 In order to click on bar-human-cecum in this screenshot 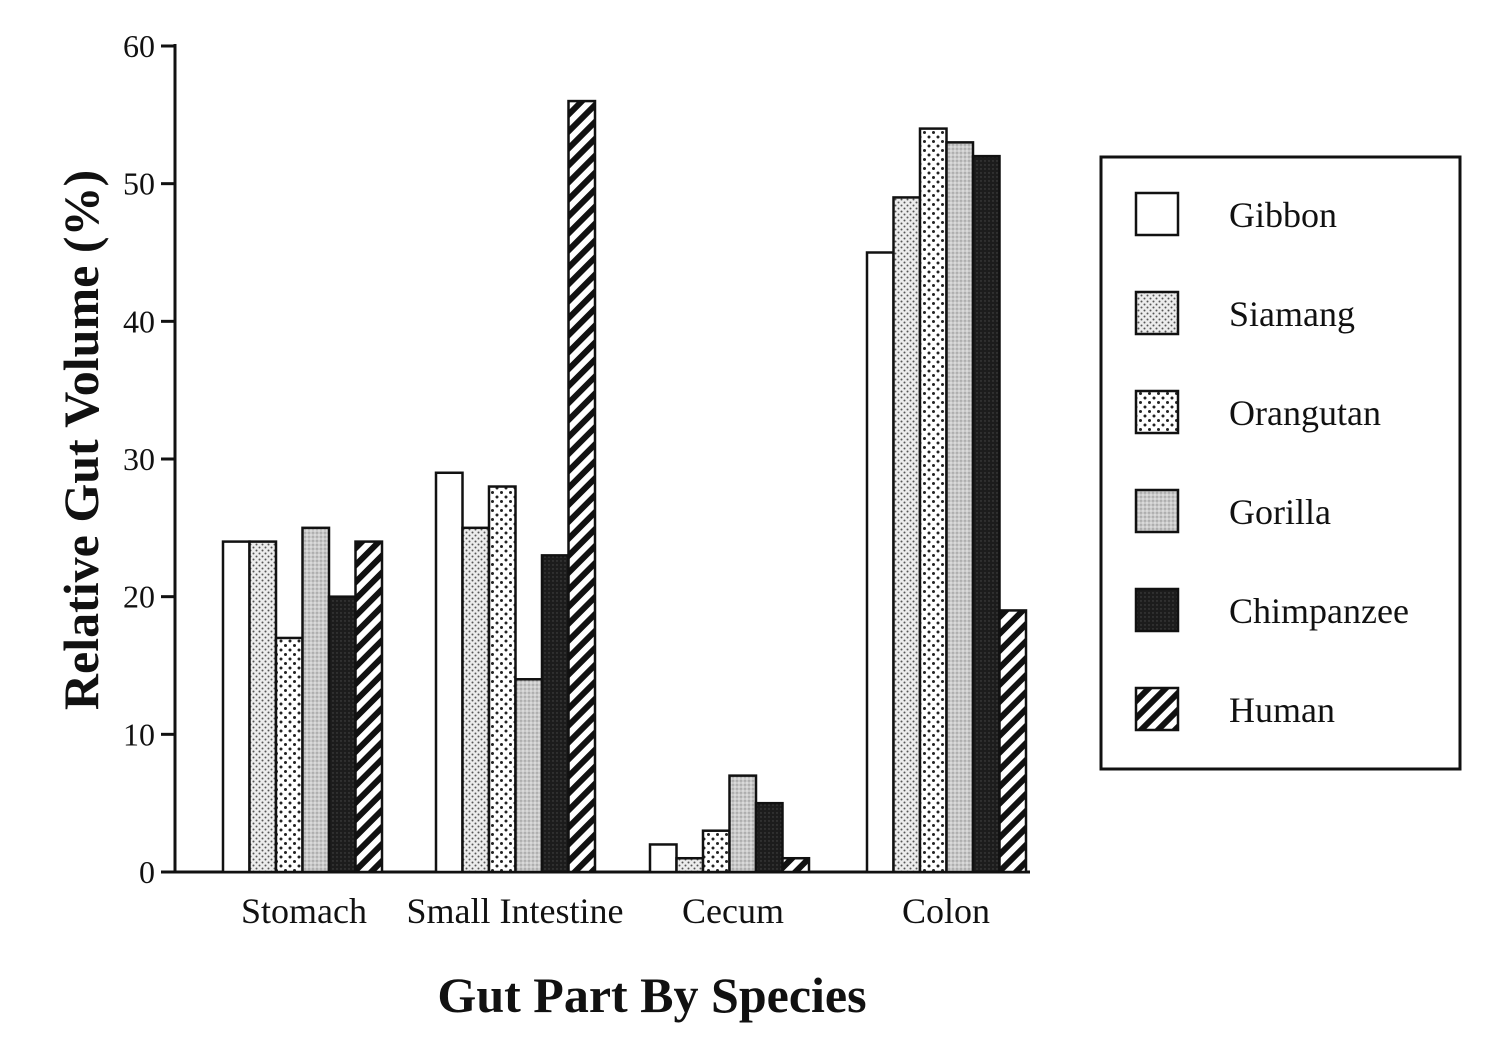, I will do `click(796, 865)`.